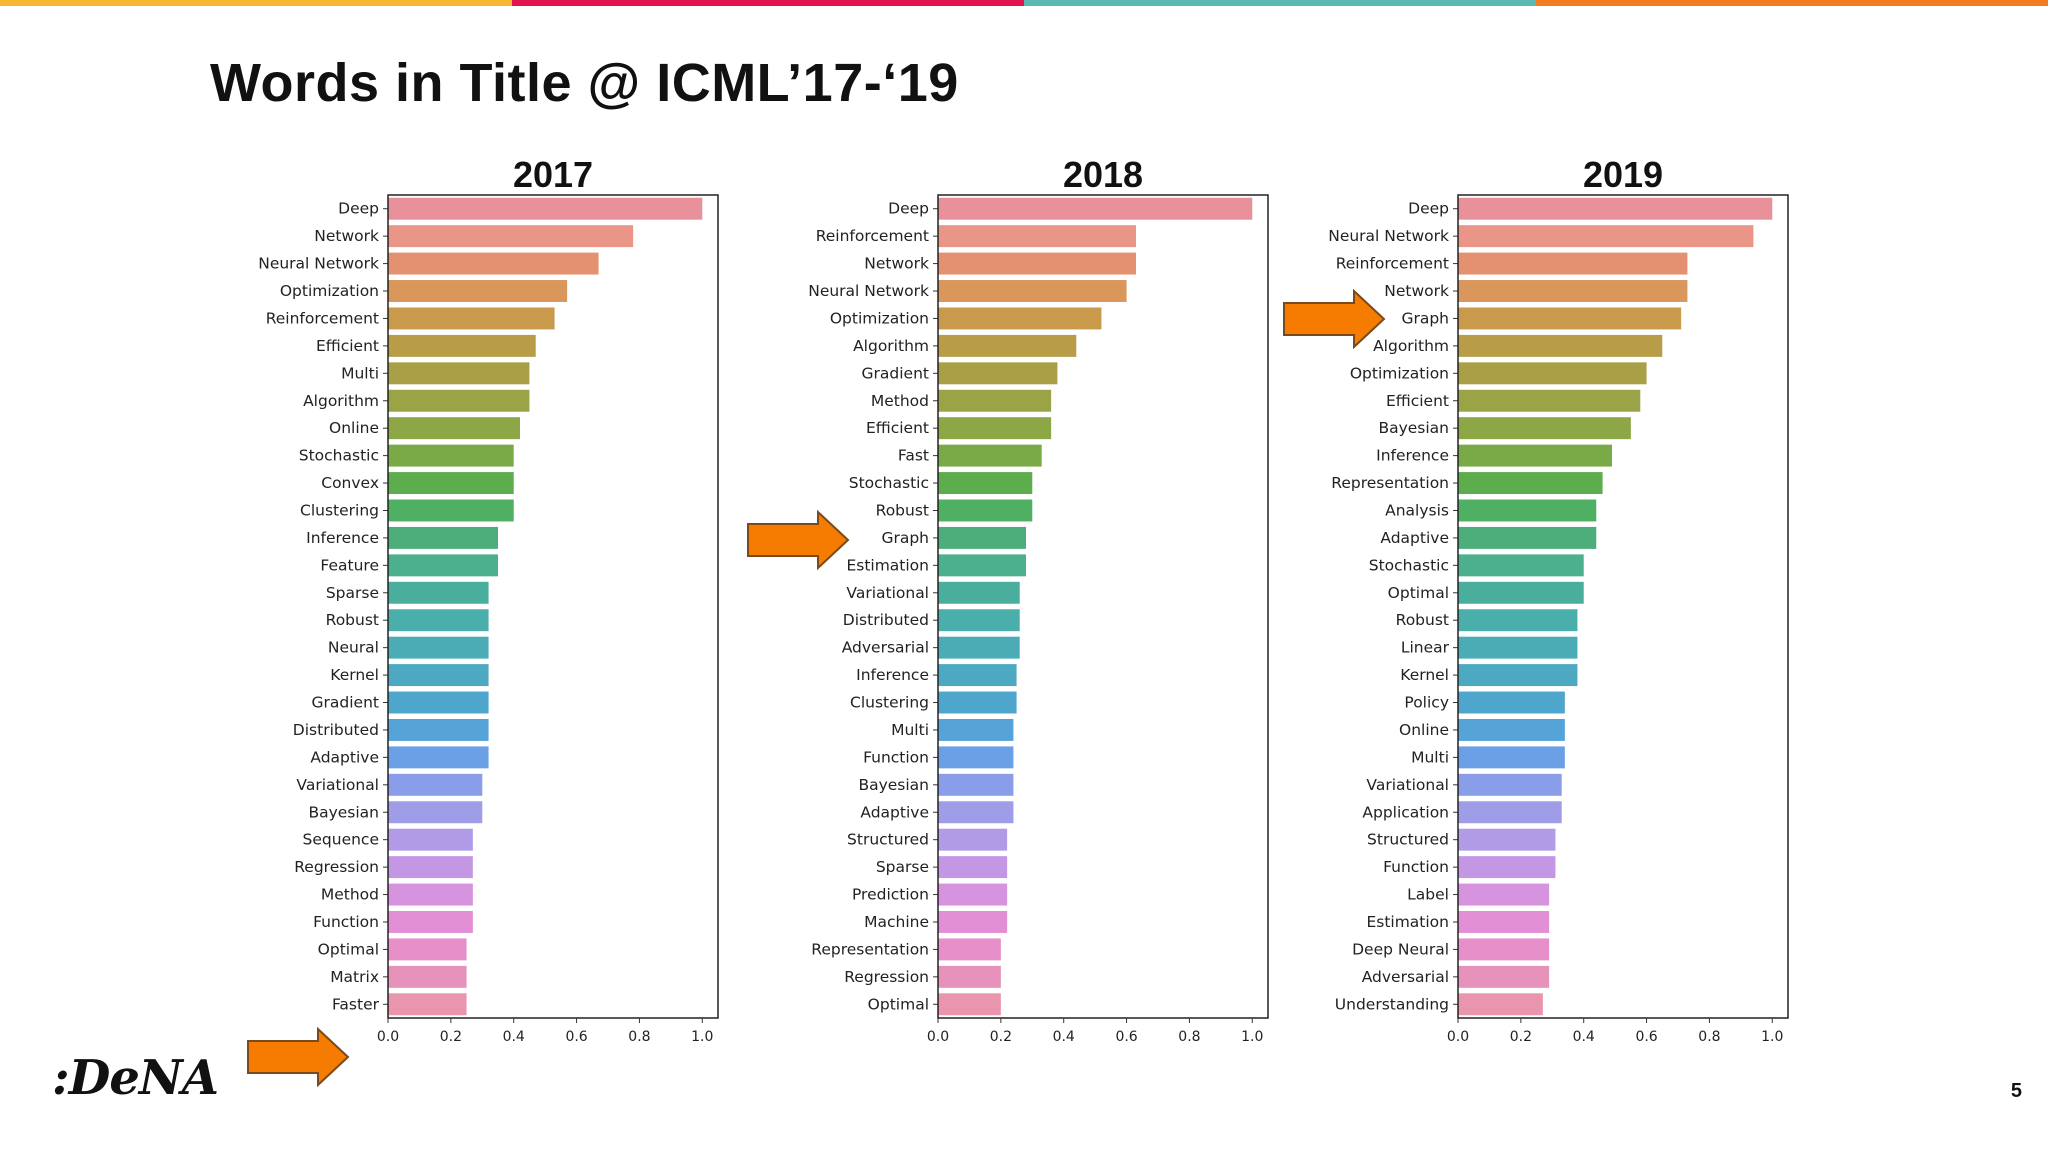 The image size is (2048, 1152). I want to click on category-label: Function, so click(346, 922).